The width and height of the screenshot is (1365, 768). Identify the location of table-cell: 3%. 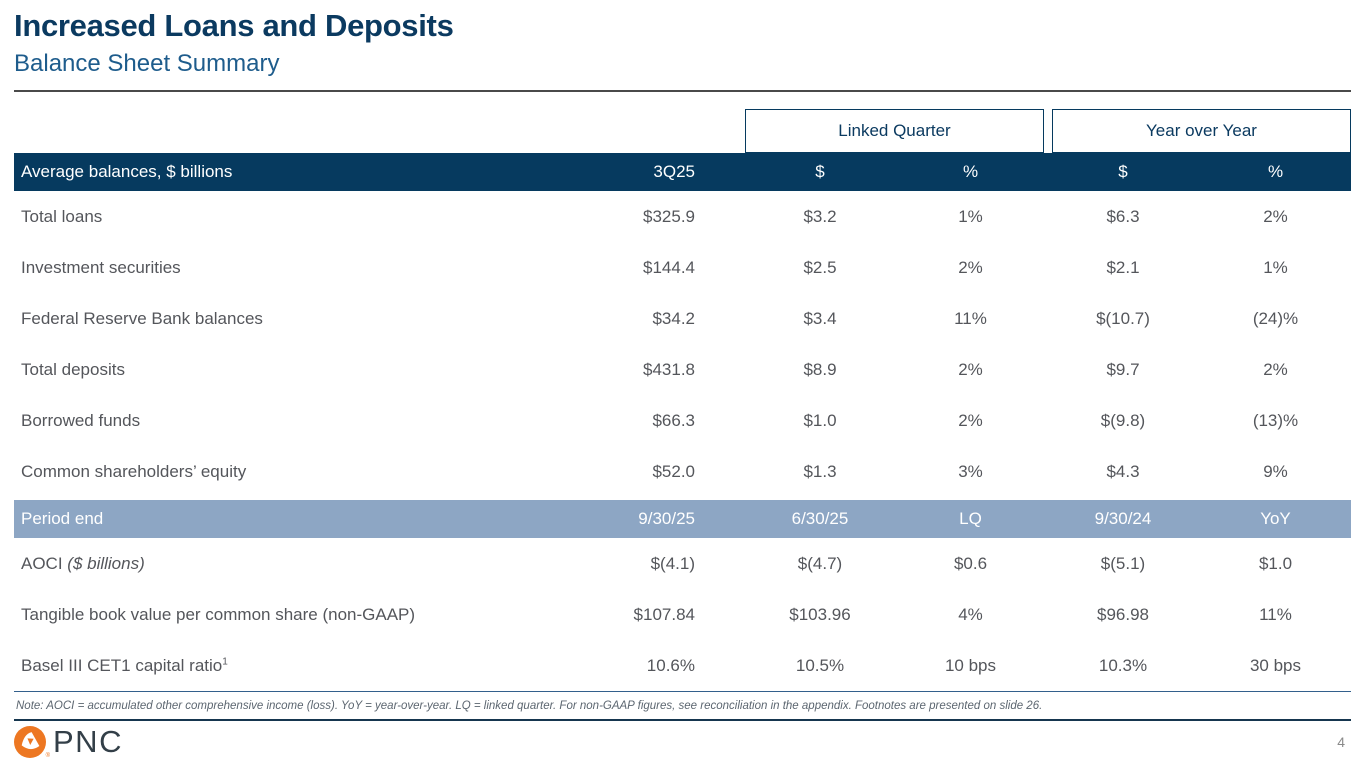
(970, 471).